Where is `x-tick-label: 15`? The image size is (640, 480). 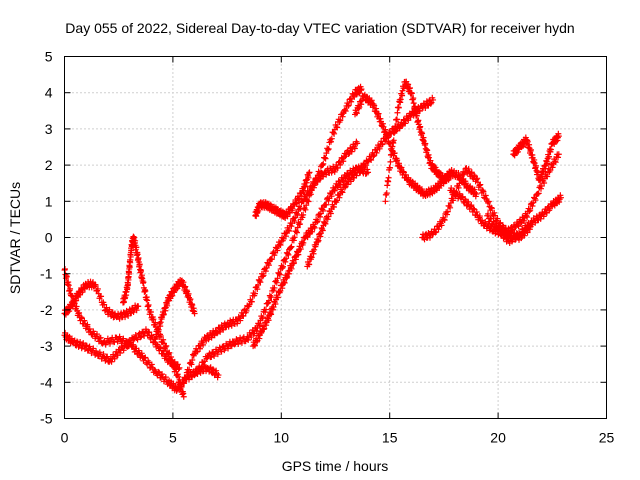
x-tick-label: 15 is located at coordinates (390, 438).